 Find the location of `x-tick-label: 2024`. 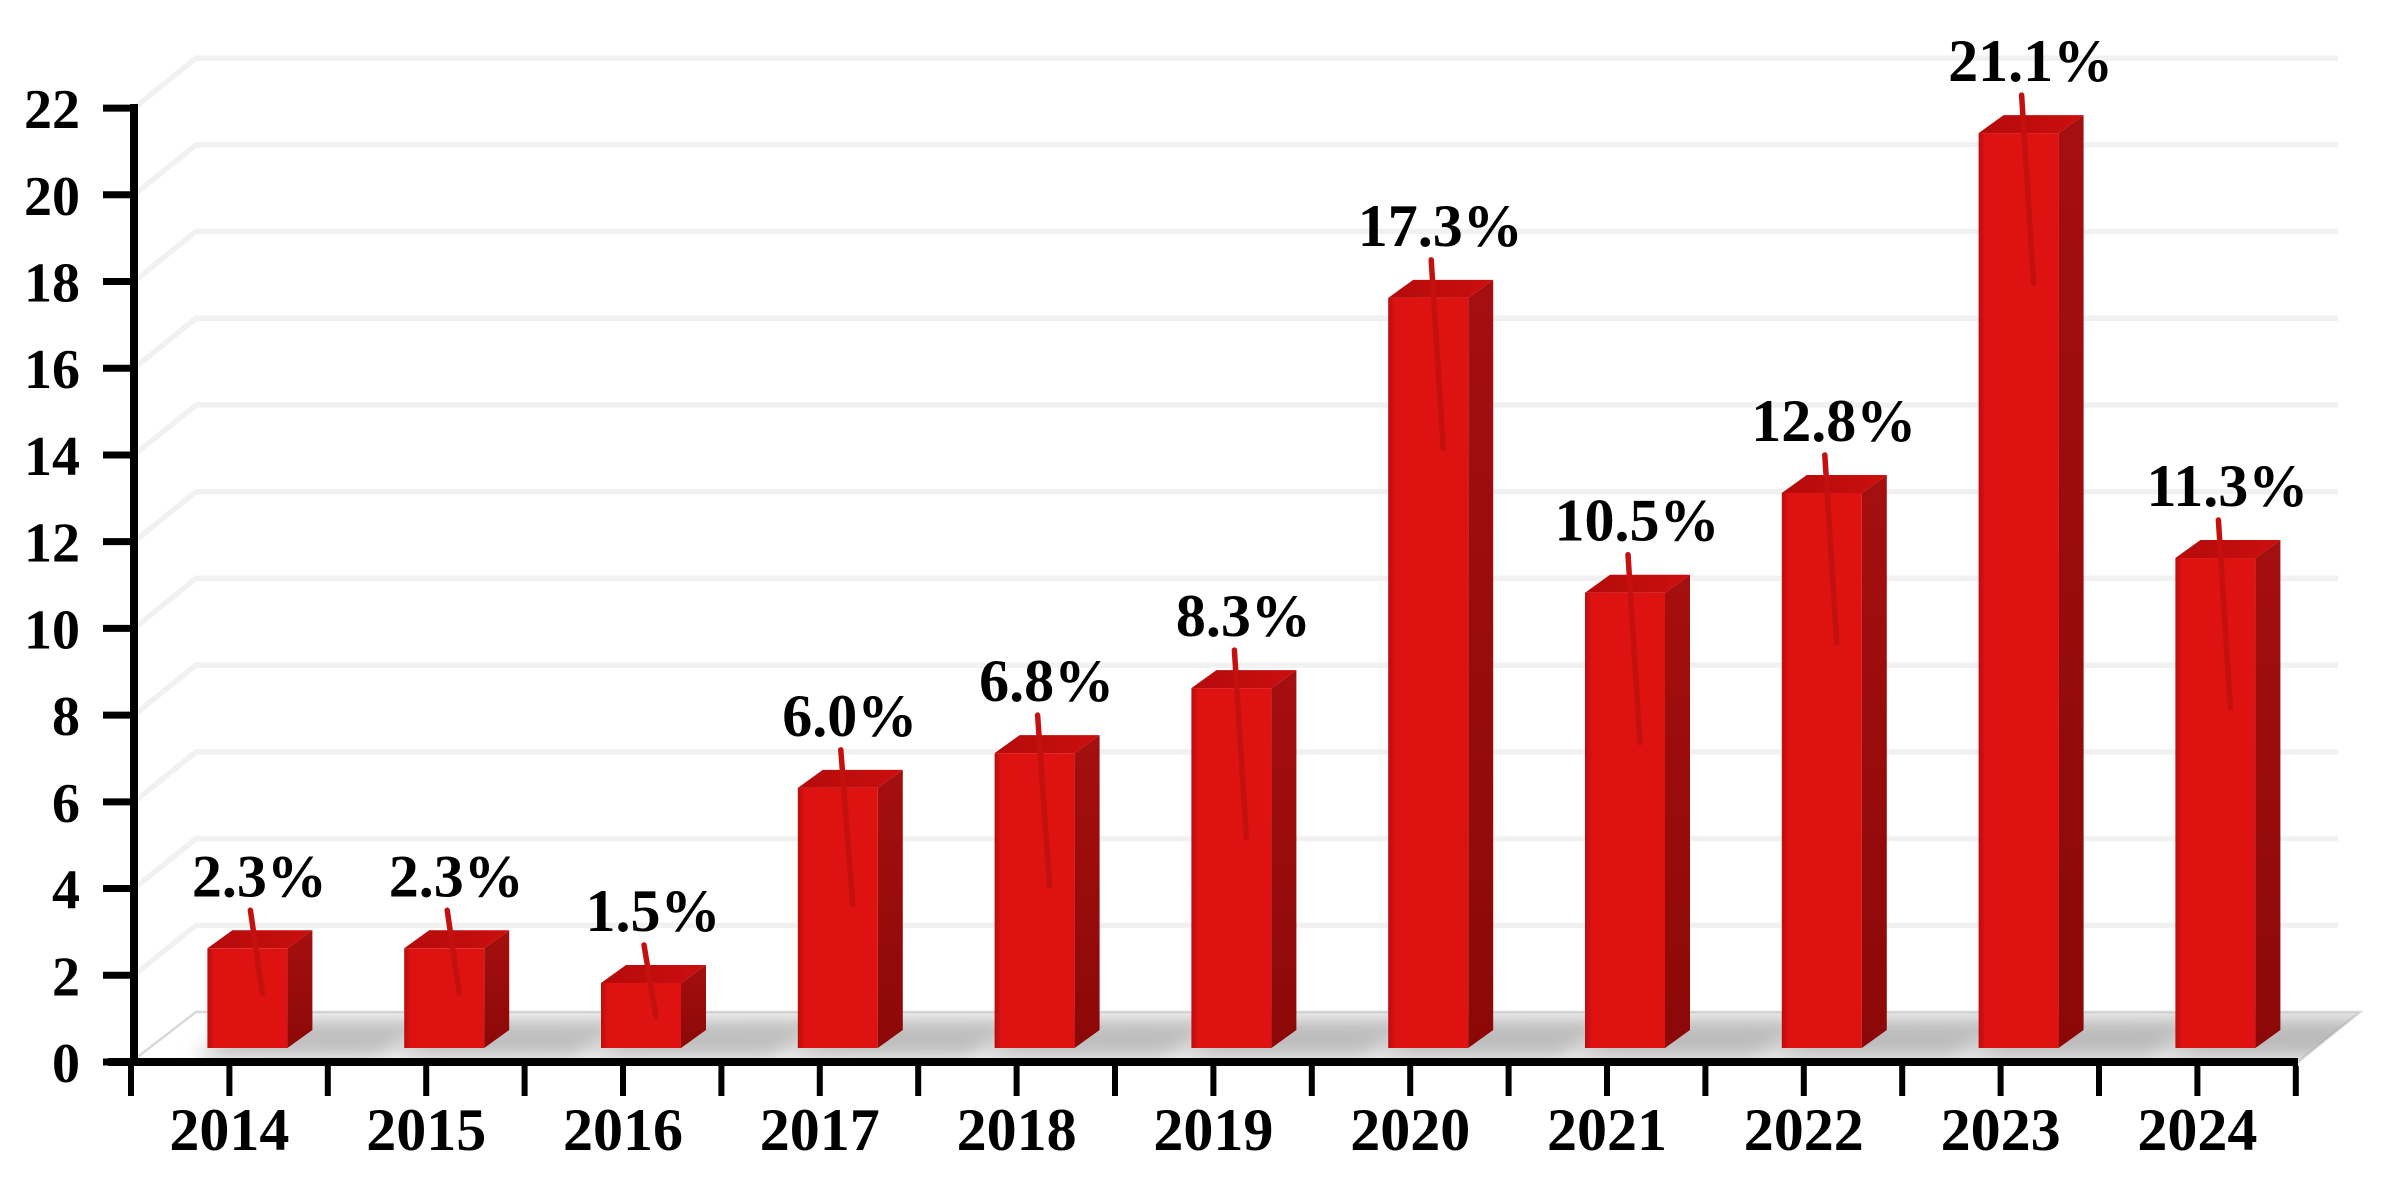

x-tick-label: 2024 is located at coordinates (2197, 1130).